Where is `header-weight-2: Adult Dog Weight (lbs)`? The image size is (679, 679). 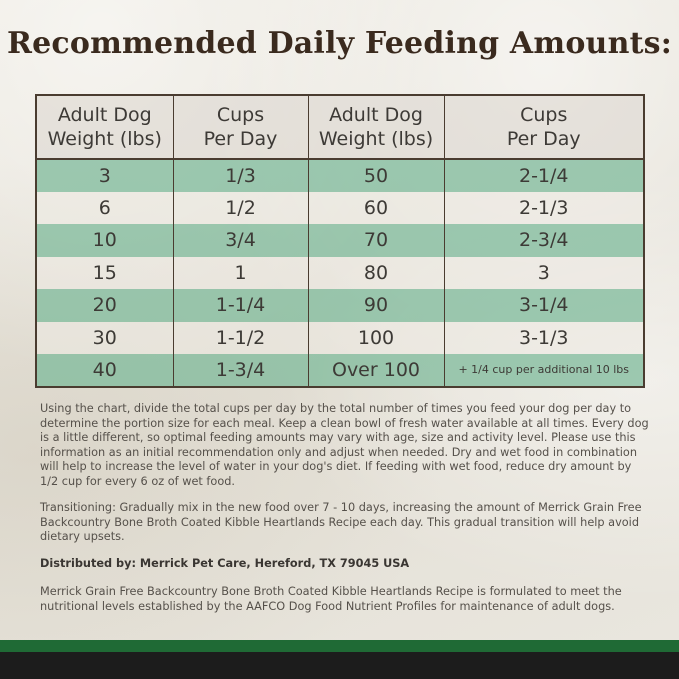 header-weight-2: Adult Dog Weight (lbs) is located at coordinates (376, 127).